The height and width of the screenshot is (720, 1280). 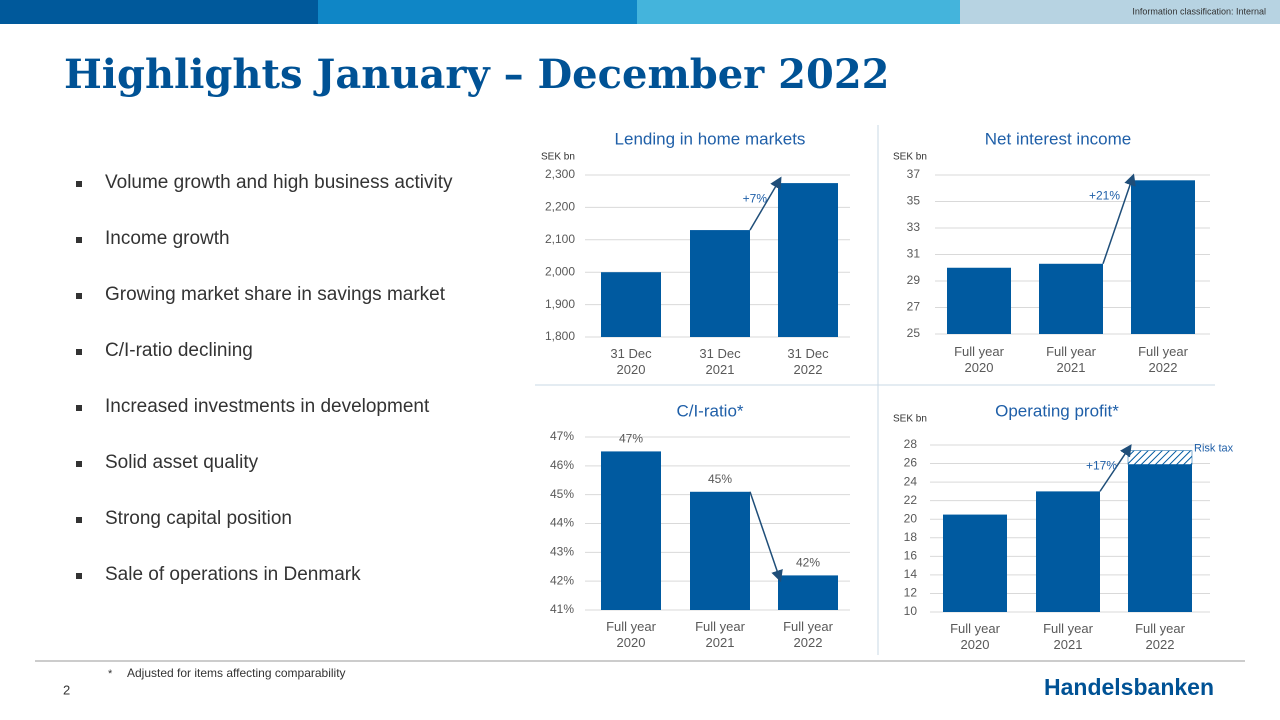 What do you see at coordinates (914, 333) in the screenshot?
I see `y-tick-label: 25` at bounding box center [914, 333].